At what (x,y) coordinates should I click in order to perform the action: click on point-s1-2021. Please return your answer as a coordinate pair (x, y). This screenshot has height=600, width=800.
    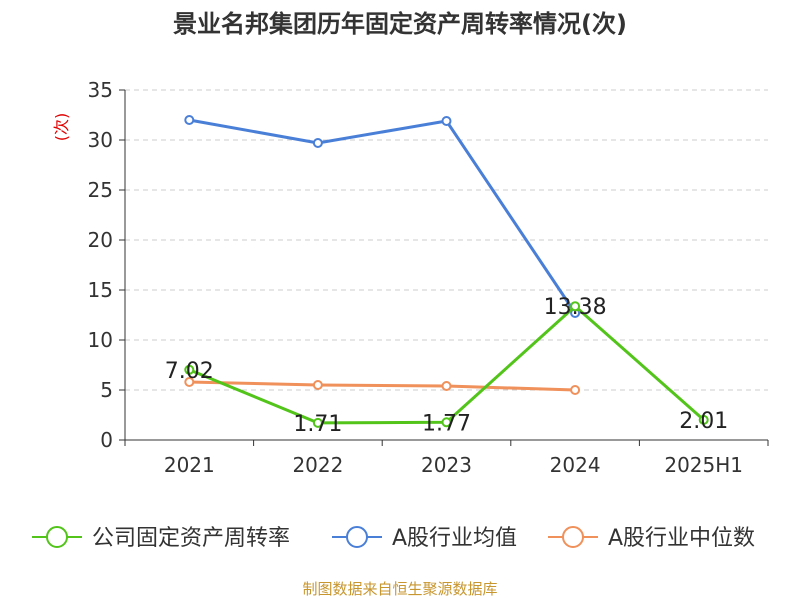
    Looking at the image, I should click on (189, 120).